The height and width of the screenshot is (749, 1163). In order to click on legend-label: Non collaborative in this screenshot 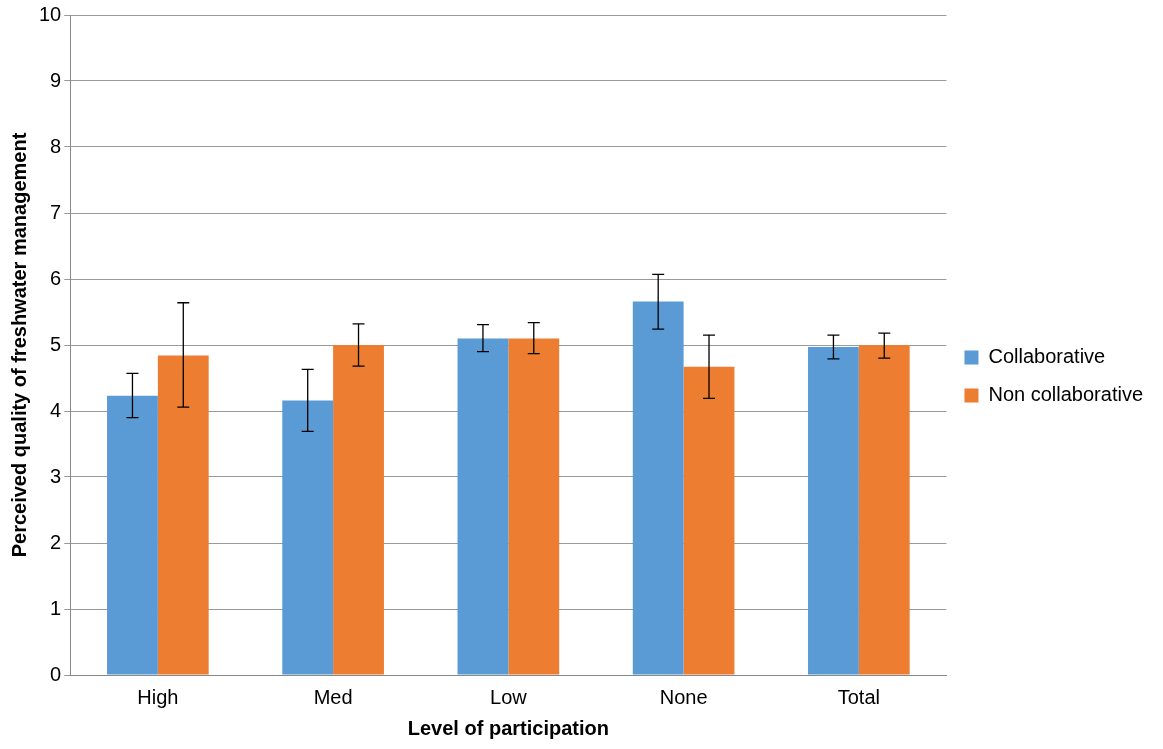, I will do `click(1065, 394)`.